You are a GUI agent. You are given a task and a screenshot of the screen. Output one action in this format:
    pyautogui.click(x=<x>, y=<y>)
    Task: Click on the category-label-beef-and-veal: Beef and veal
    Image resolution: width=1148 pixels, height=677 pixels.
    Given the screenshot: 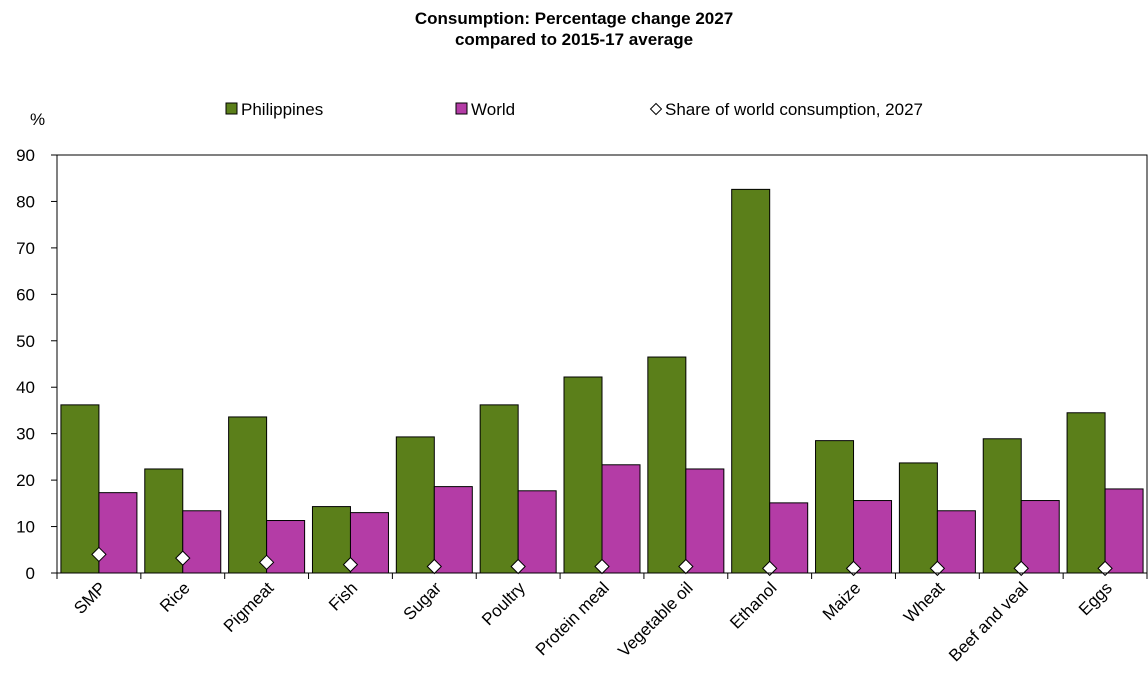 What is the action you would take?
    pyautogui.click(x=988, y=621)
    